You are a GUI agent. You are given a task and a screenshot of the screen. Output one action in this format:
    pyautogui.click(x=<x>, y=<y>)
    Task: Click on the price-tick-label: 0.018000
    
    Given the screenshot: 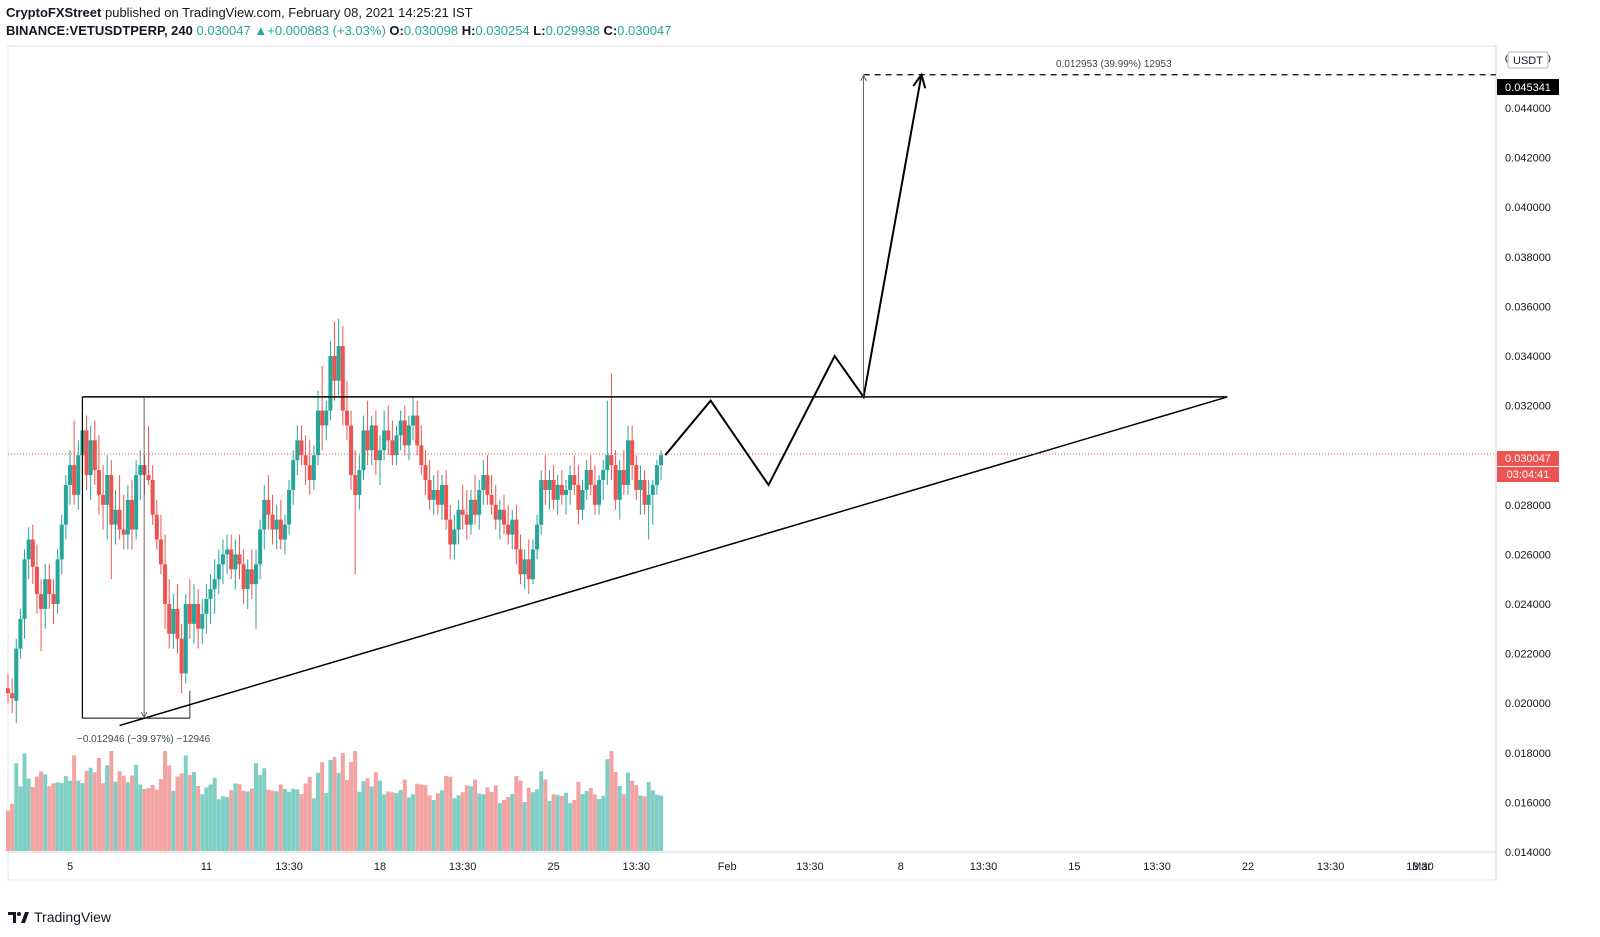 What is the action you would take?
    pyautogui.click(x=1528, y=754)
    